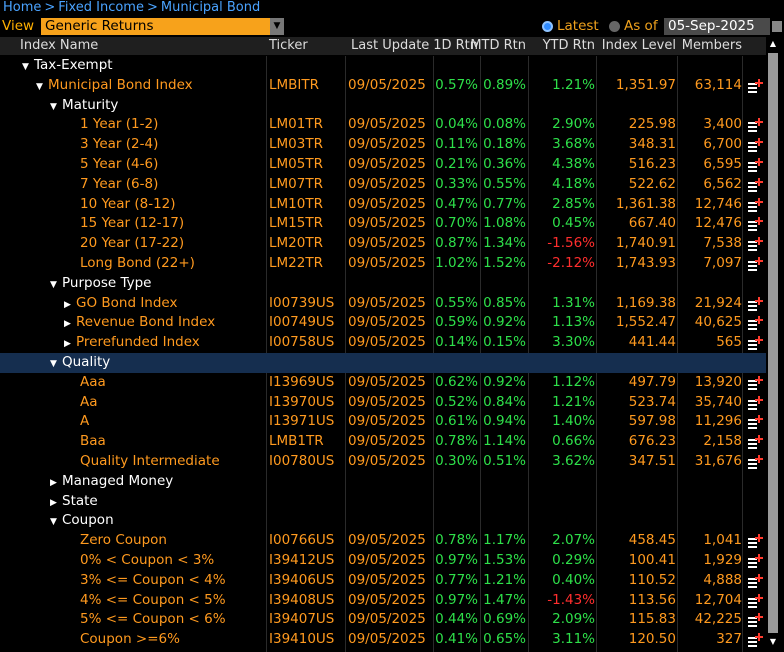  What do you see at coordinates (22, 7) in the screenshot?
I see `breadcrumb-home: Home` at bounding box center [22, 7].